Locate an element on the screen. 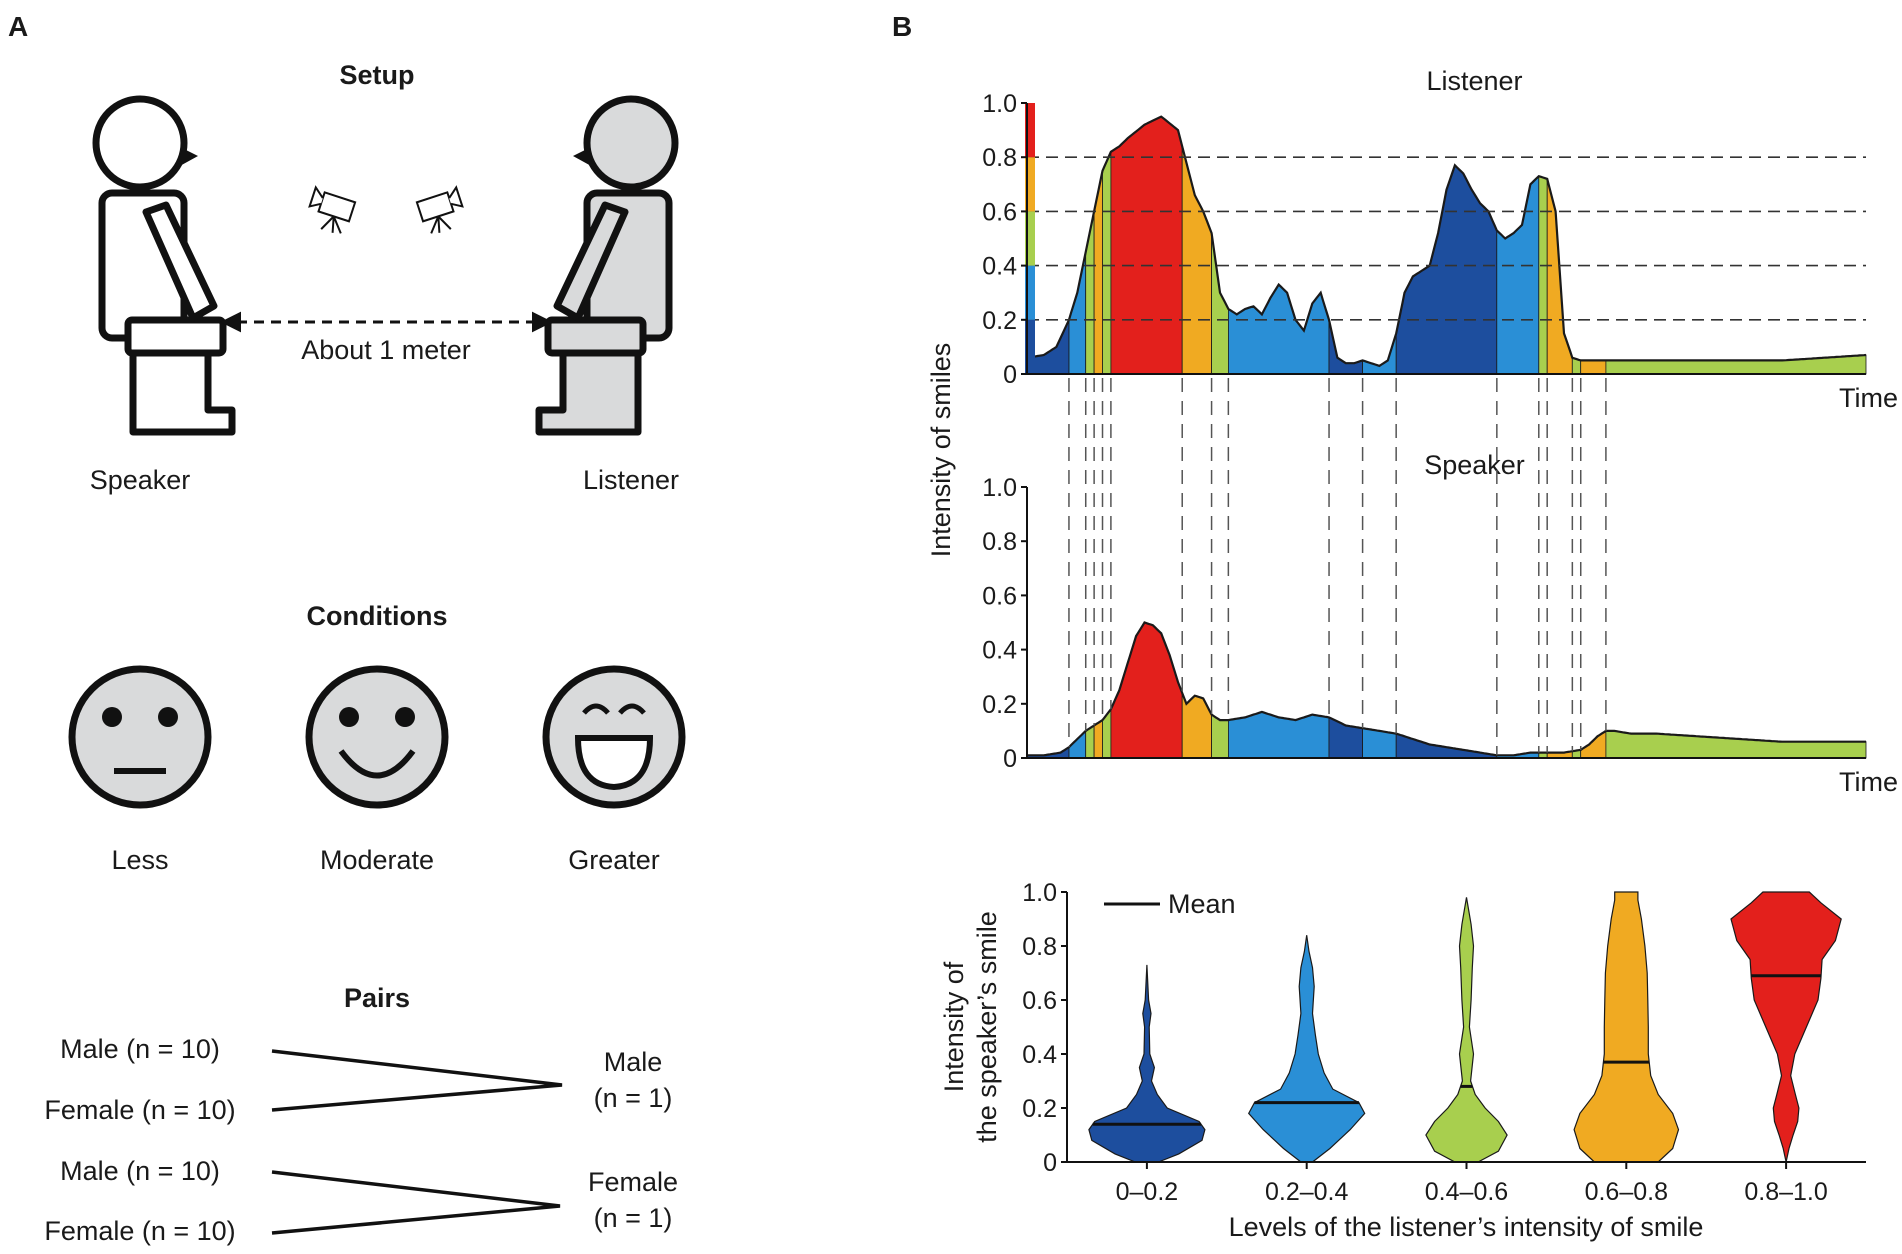 The height and width of the screenshot is (1254, 1902). speaker-nose-icon is located at coordinates (188, 157).